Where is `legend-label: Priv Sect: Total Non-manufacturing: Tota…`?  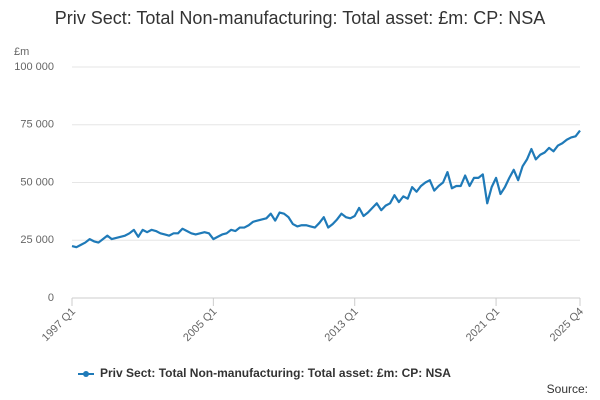 legend-label: Priv Sect: Total Non-manufacturing: Tota… is located at coordinates (275, 373).